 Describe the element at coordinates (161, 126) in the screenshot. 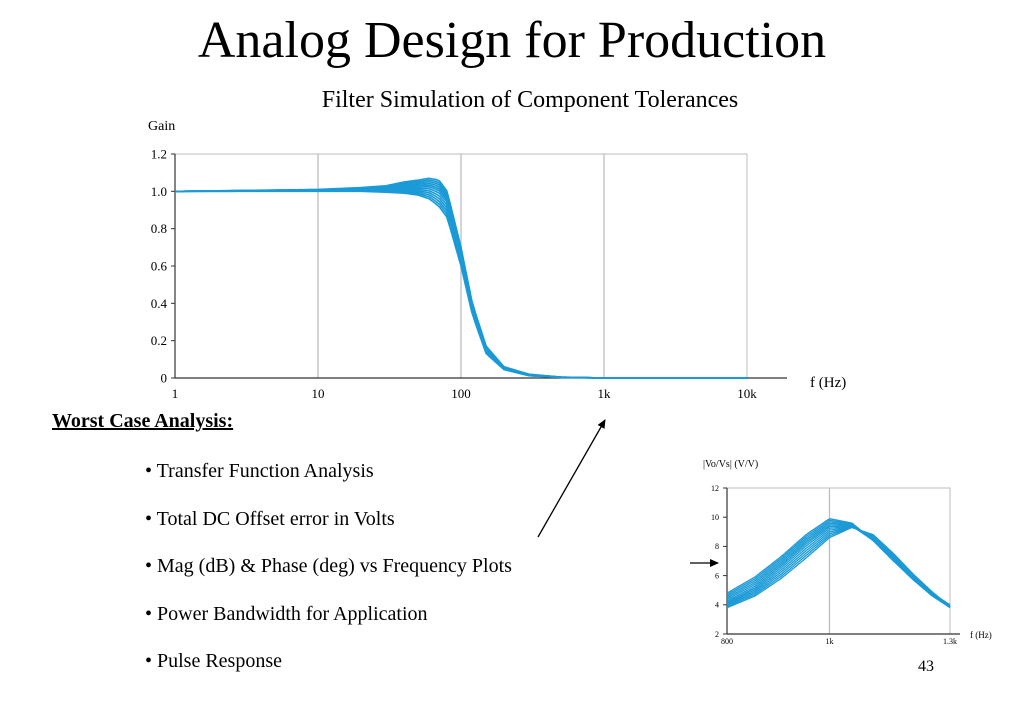

I see `gain-chart-y-axis-title: Gain` at that location.